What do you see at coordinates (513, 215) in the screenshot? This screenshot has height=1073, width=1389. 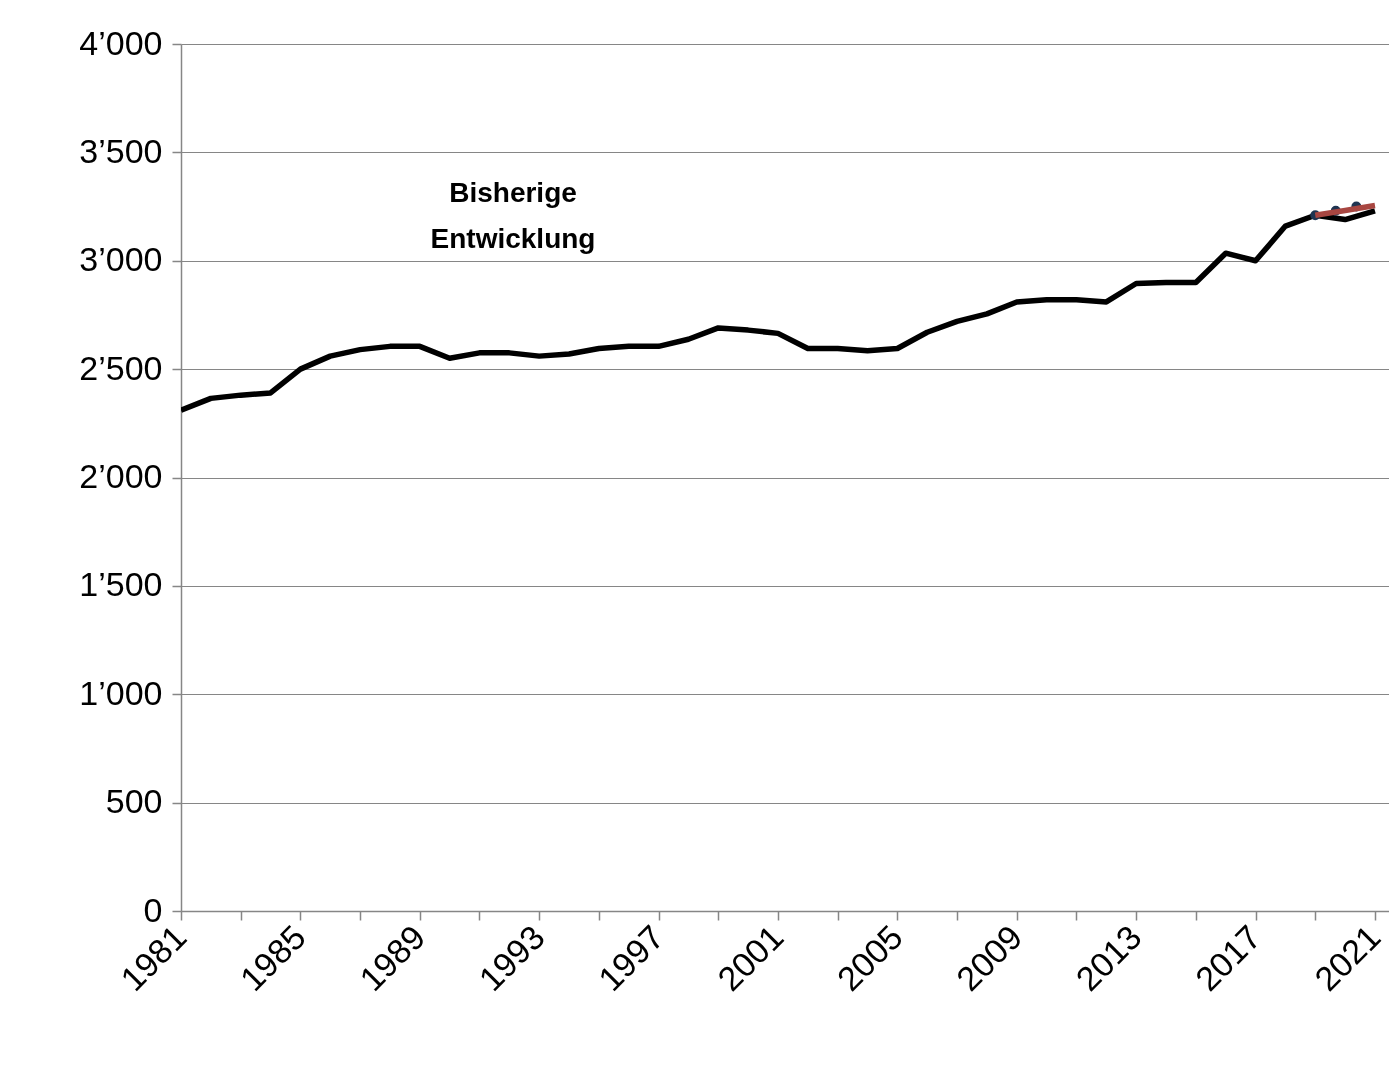 I see `annotation: Bisherige Entwicklung` at bounding box center [513, 215].